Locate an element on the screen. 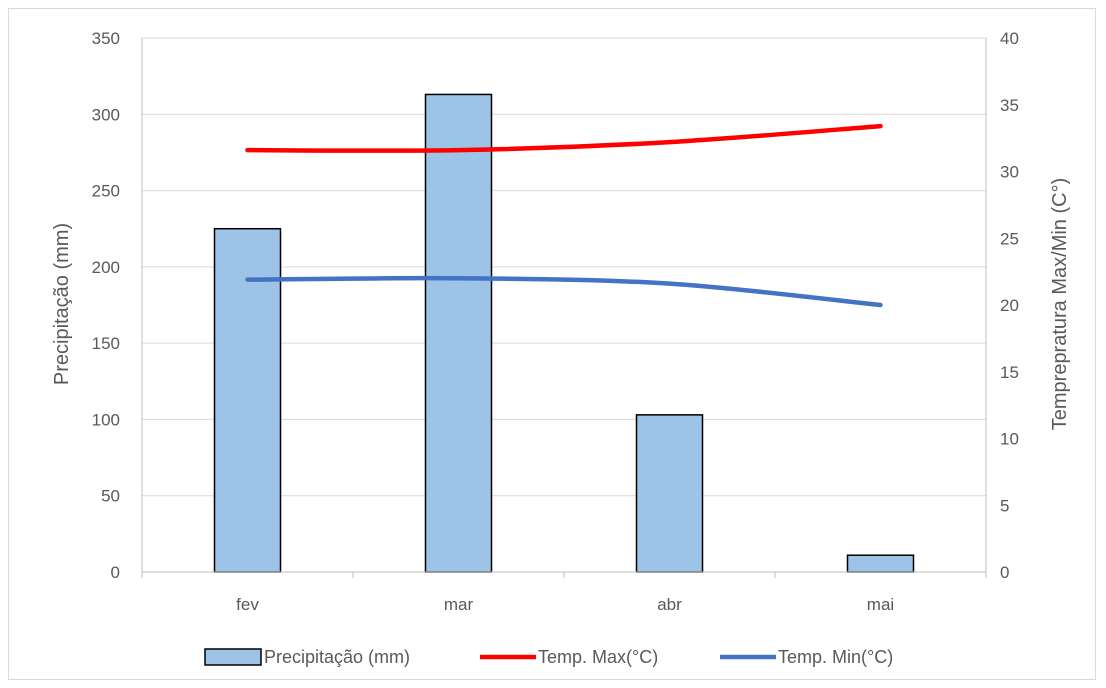  left-axis-tick-label: 50 is located at coordinates (110, 496).